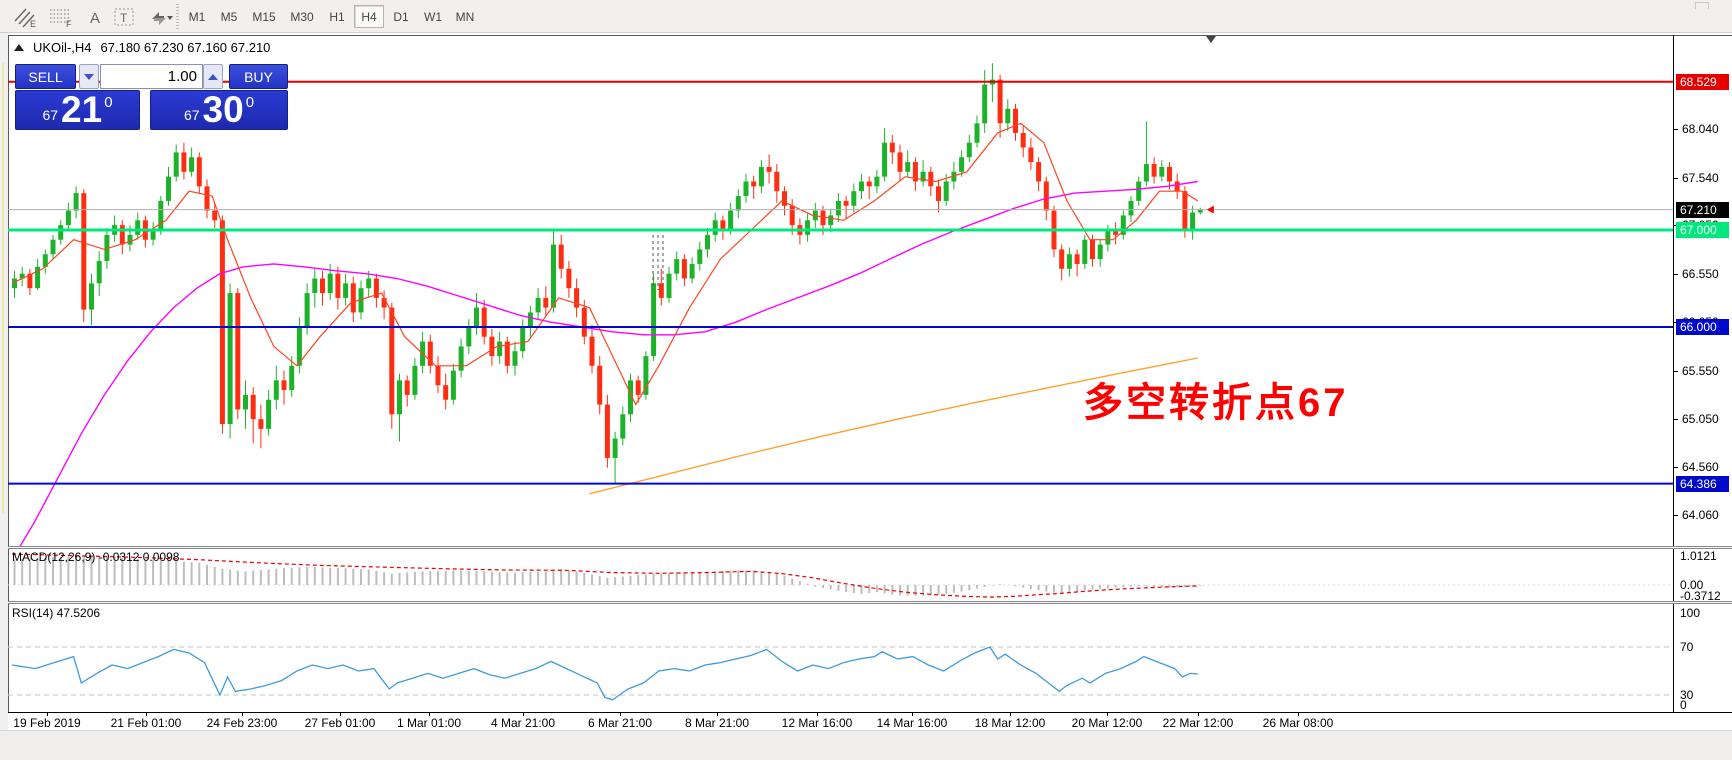 The width and height of the screenshot is (1732, 760). I want to click on window-left-gutter, so click(4, 383).